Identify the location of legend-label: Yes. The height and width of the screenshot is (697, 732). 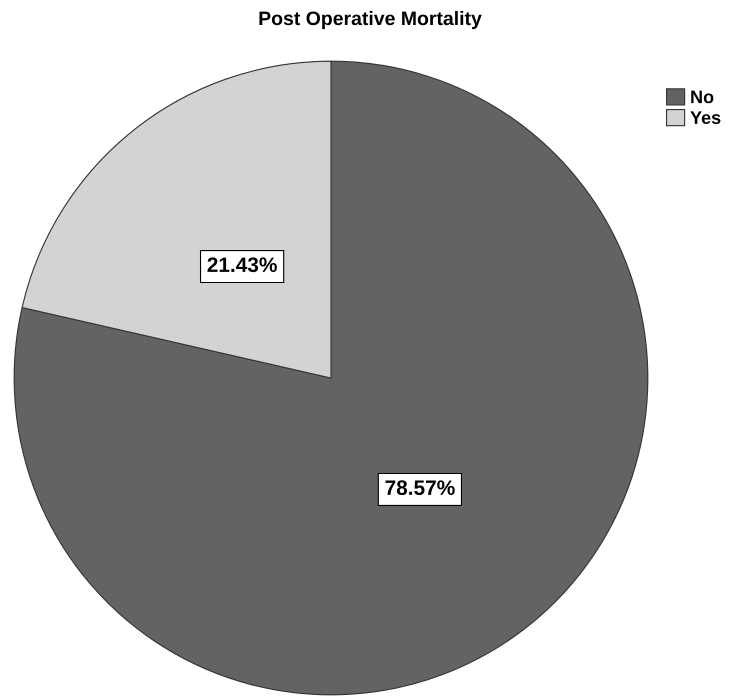
(705, 117).